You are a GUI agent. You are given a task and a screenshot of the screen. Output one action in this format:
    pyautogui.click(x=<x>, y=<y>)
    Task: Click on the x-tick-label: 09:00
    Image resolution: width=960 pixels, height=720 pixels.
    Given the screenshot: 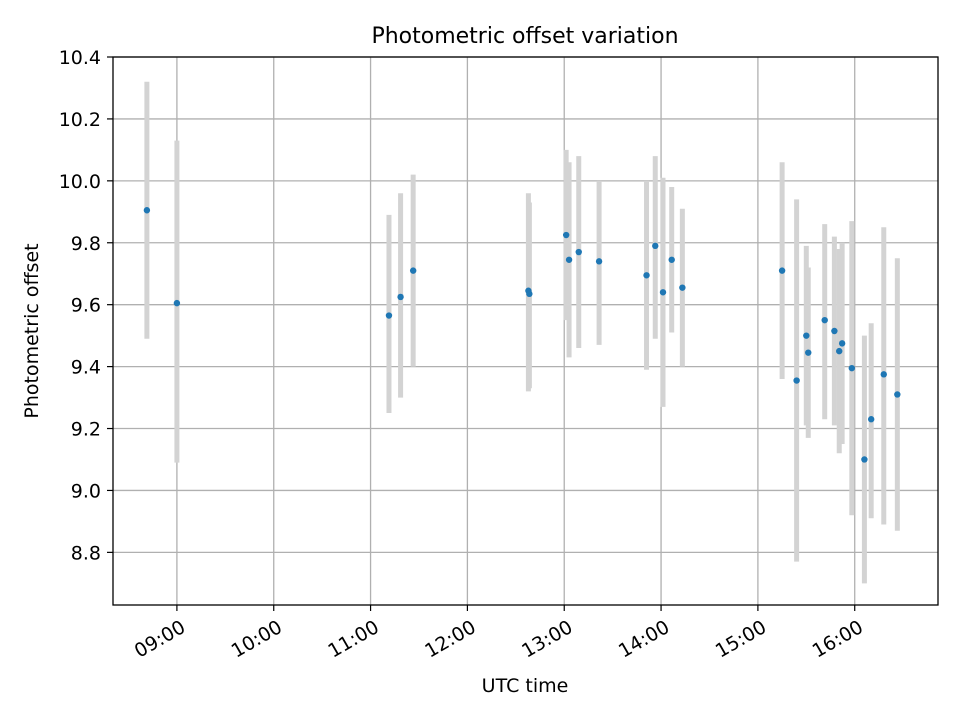 What is the action you would take?
    pyautogui.click(x=160, y=639)
    